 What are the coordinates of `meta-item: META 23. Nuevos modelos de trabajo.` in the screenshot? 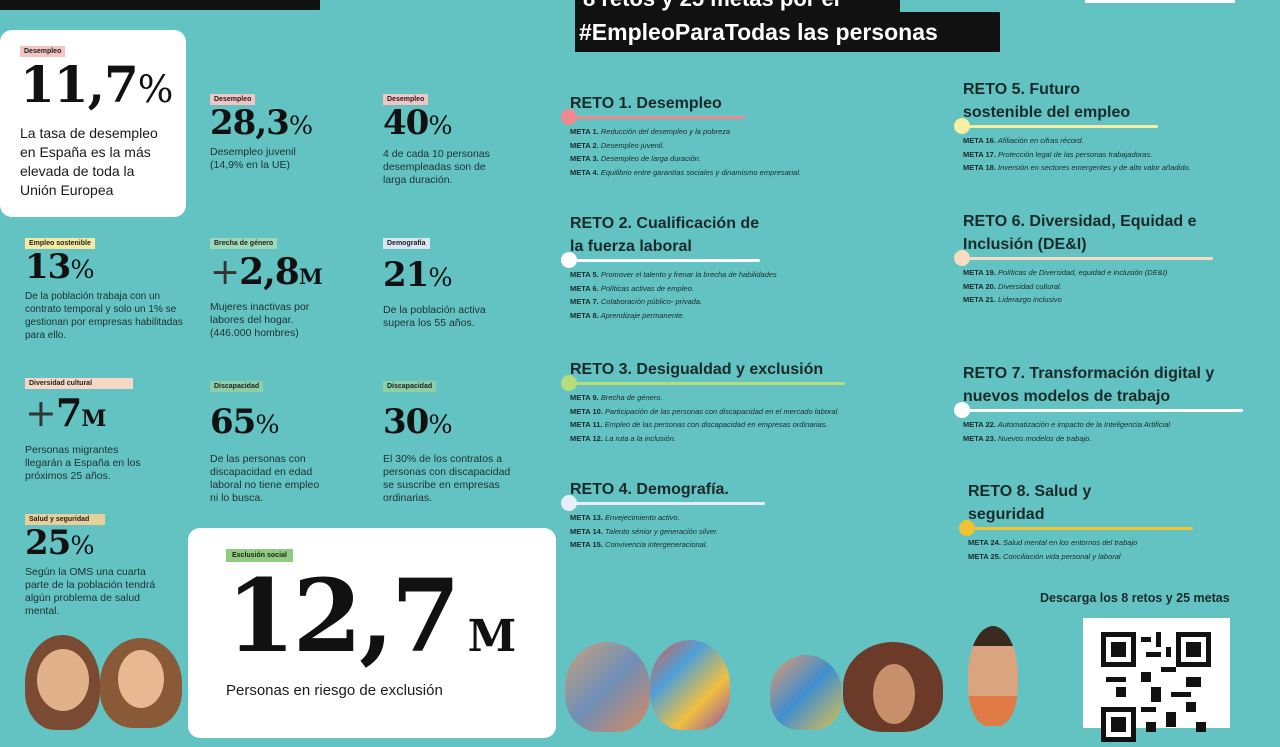 It's located at (1121, 439).